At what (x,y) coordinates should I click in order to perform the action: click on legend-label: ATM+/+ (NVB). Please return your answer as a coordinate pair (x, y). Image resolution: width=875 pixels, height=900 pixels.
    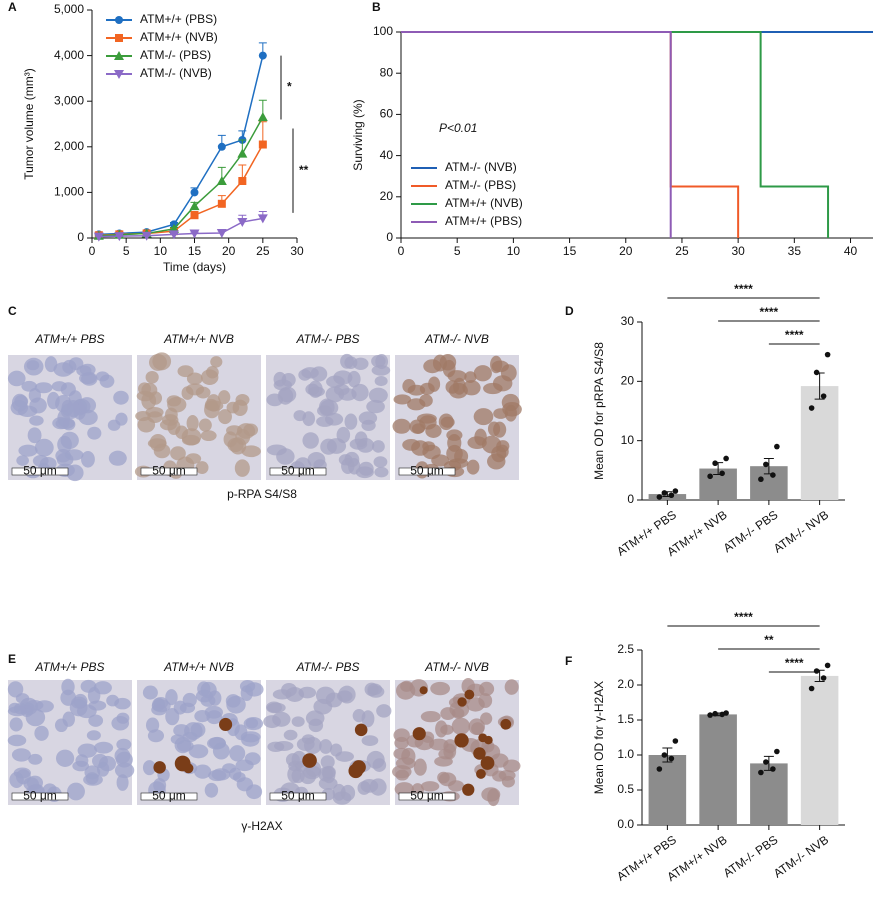
    Looking at the image, I should click on (179, 37).